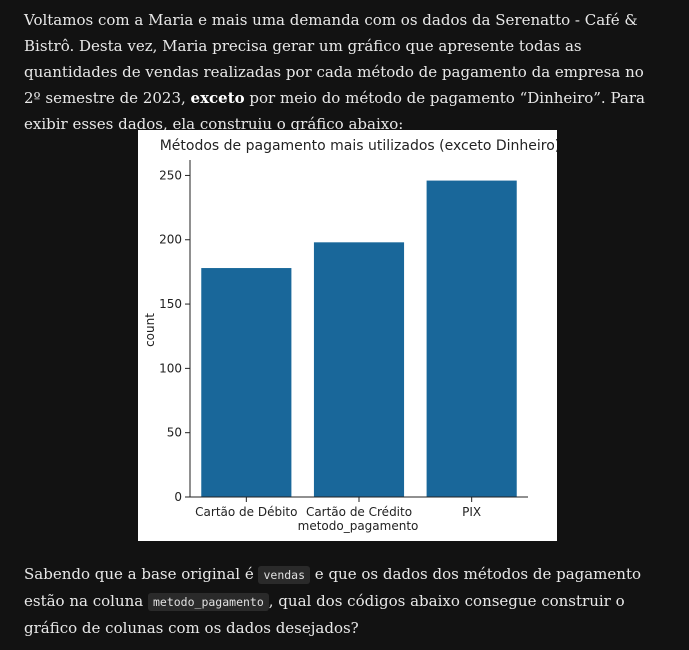 Image resolution: width=689 pixels, height=650 pixels. Describe the element at coordinates (208, 602) in the screenshot. I see `inline-code-metodo-pagamento: metodo_pagamento` at that location.